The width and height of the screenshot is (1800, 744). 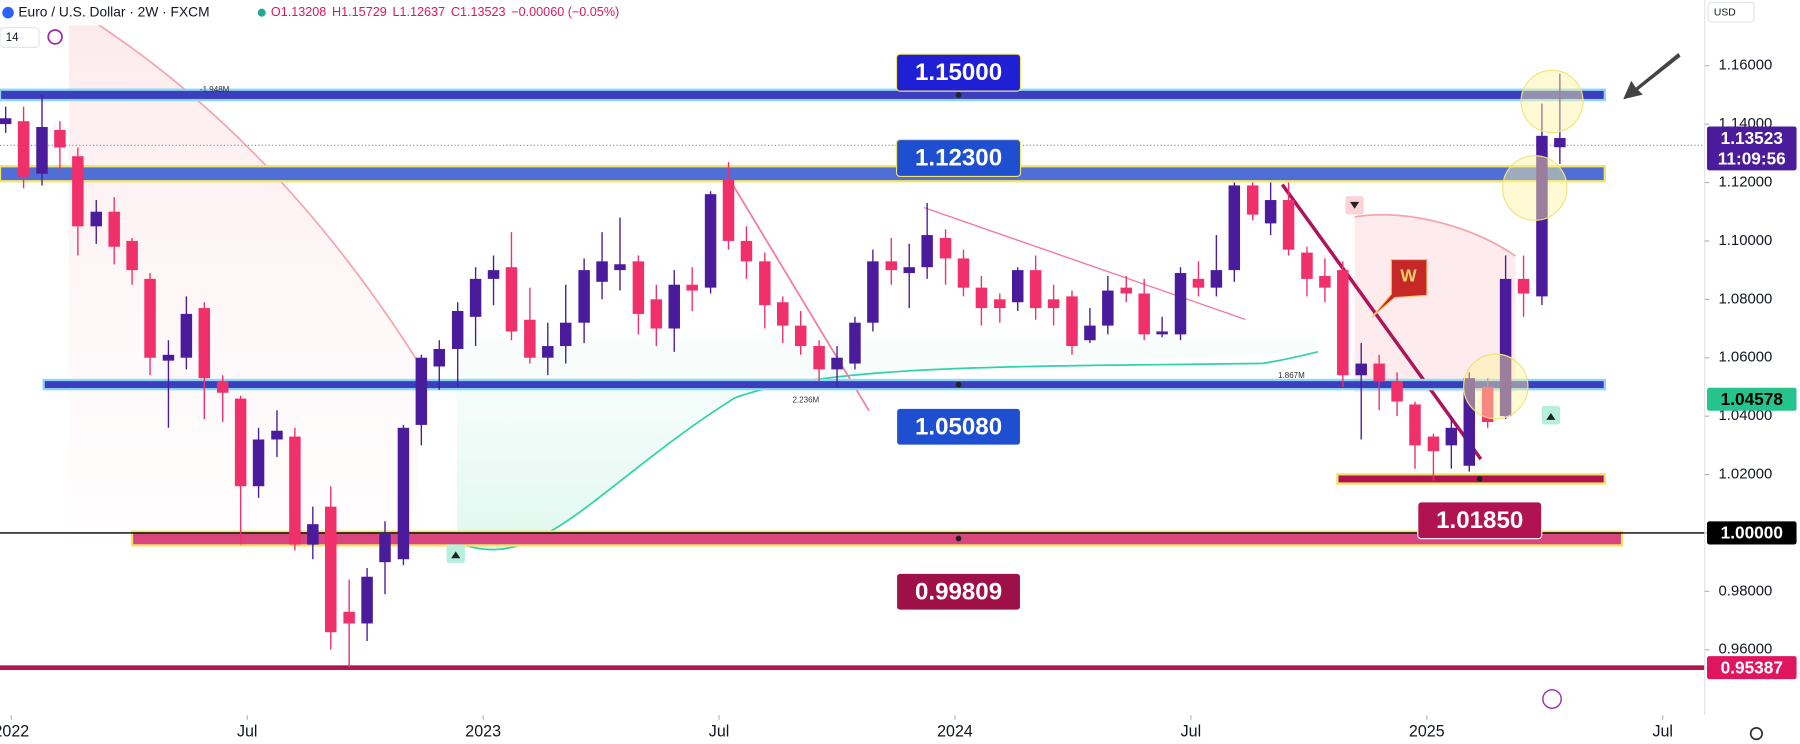 I want to click on level-label: 1.12300, so click(x=958, y=158).